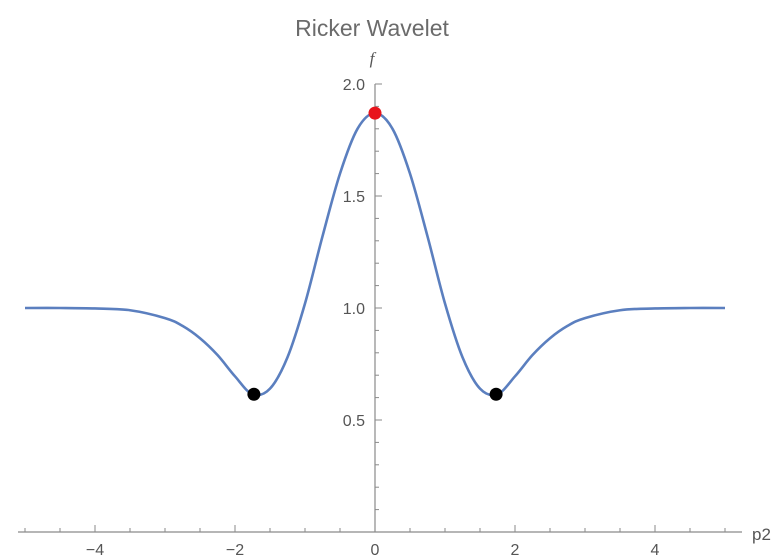 This screenshot has width=777, height=559. What do you see at coordinates (362, 294) in the screenshot?
I see `y-axis-ticks: 0.5 1.0 1.5 2.0` at bounding box center [362, 294].